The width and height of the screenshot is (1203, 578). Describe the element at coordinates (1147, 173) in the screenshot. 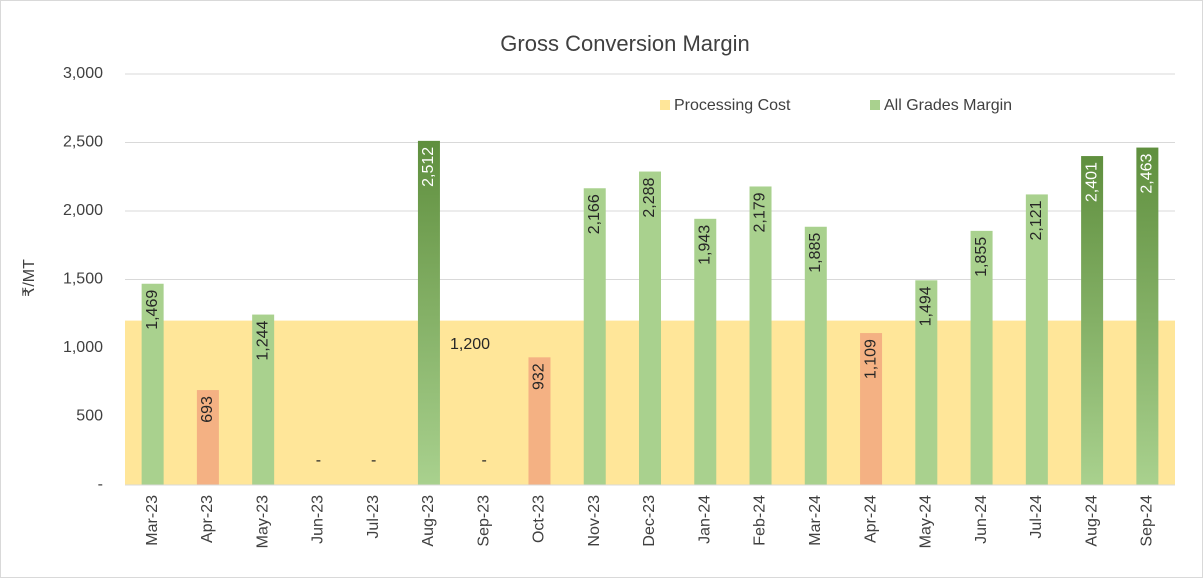

I see `data-label: 2,463` at that location.